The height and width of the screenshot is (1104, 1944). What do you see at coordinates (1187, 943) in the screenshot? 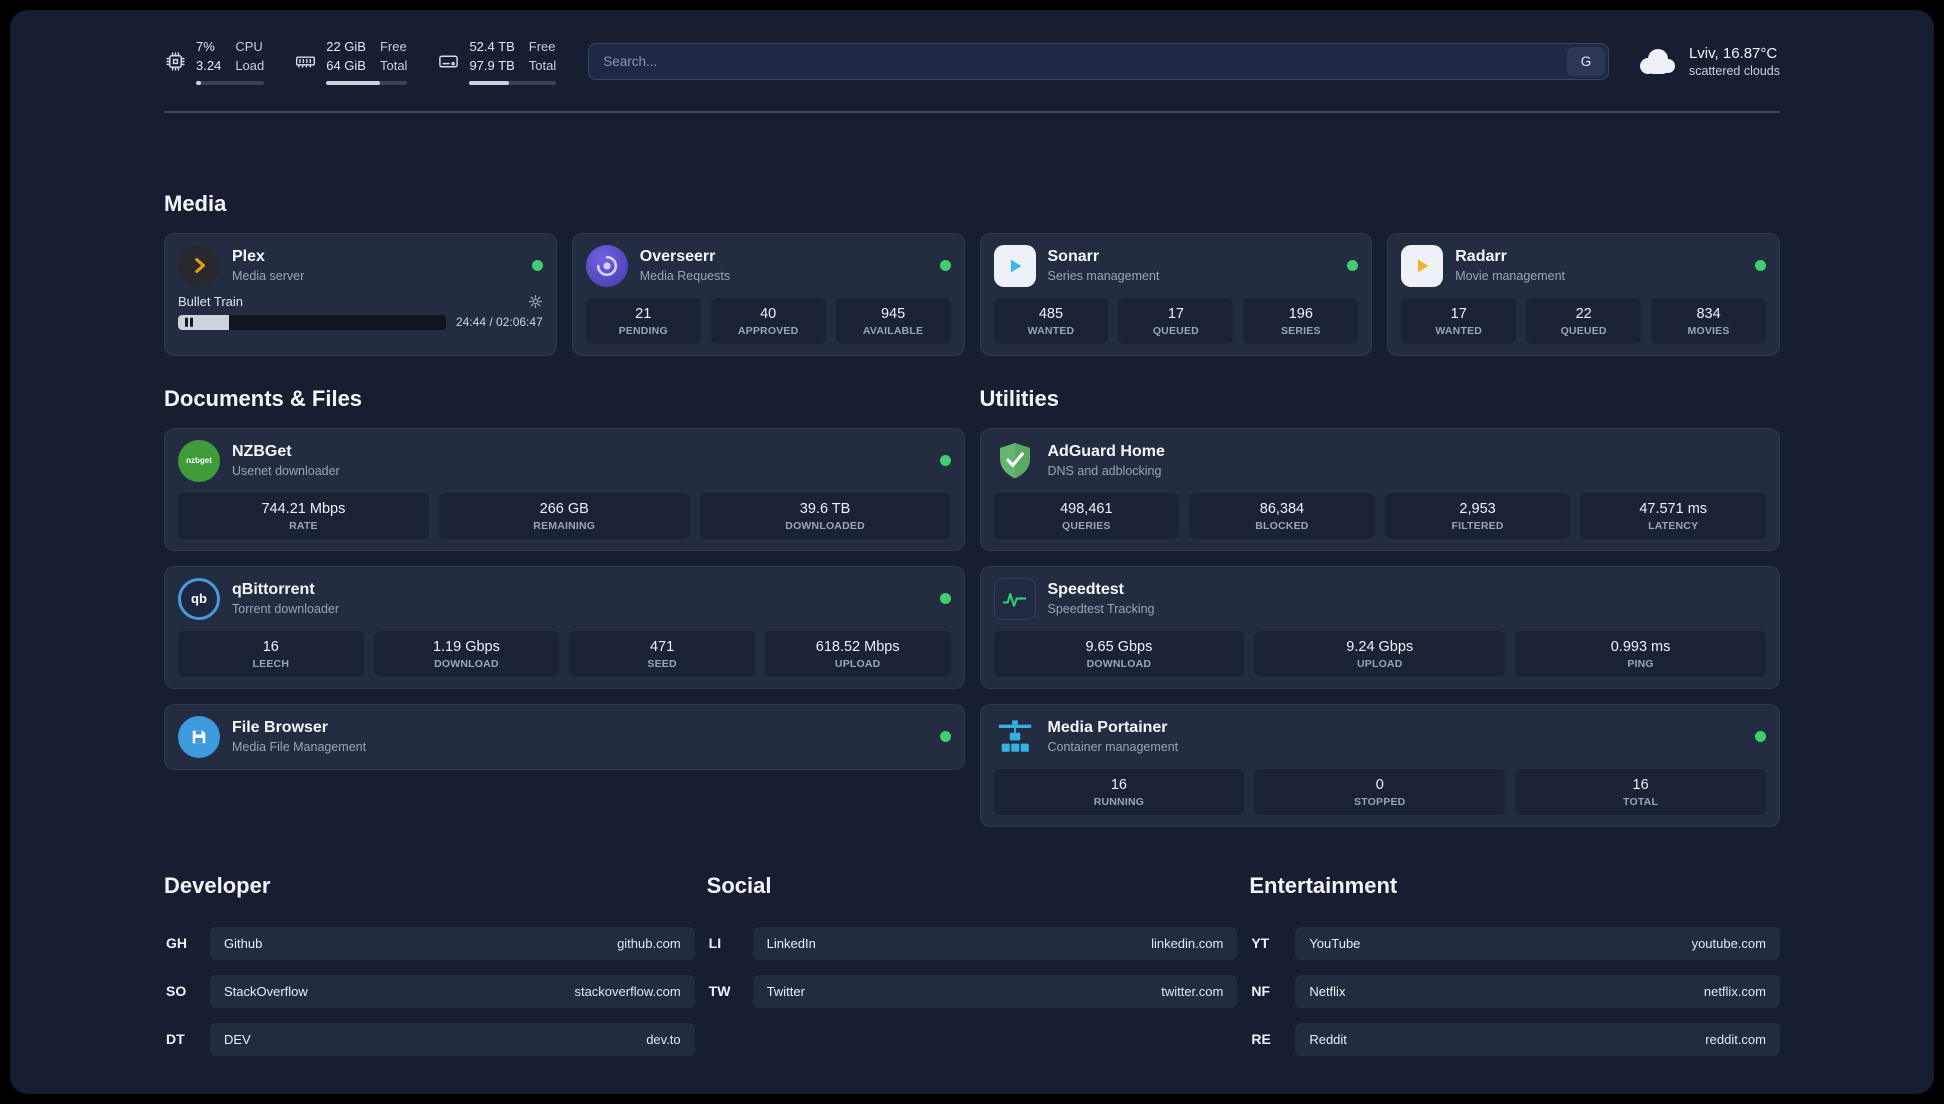
I see `bookmark-url: linkedin.com` at bounding box center [1187, 943].